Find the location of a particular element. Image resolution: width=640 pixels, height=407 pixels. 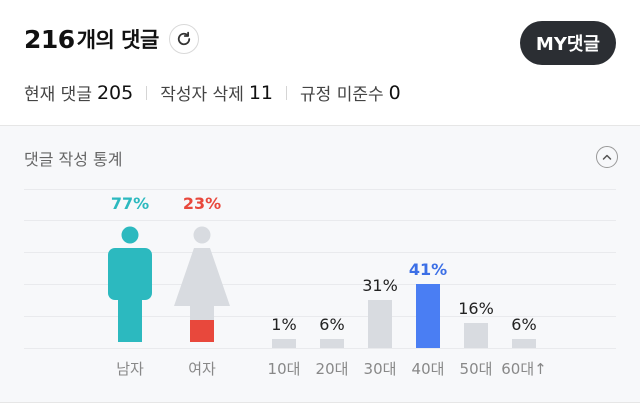

comment-title: 216 개의 댓글 is located at coordinates (111, 39).